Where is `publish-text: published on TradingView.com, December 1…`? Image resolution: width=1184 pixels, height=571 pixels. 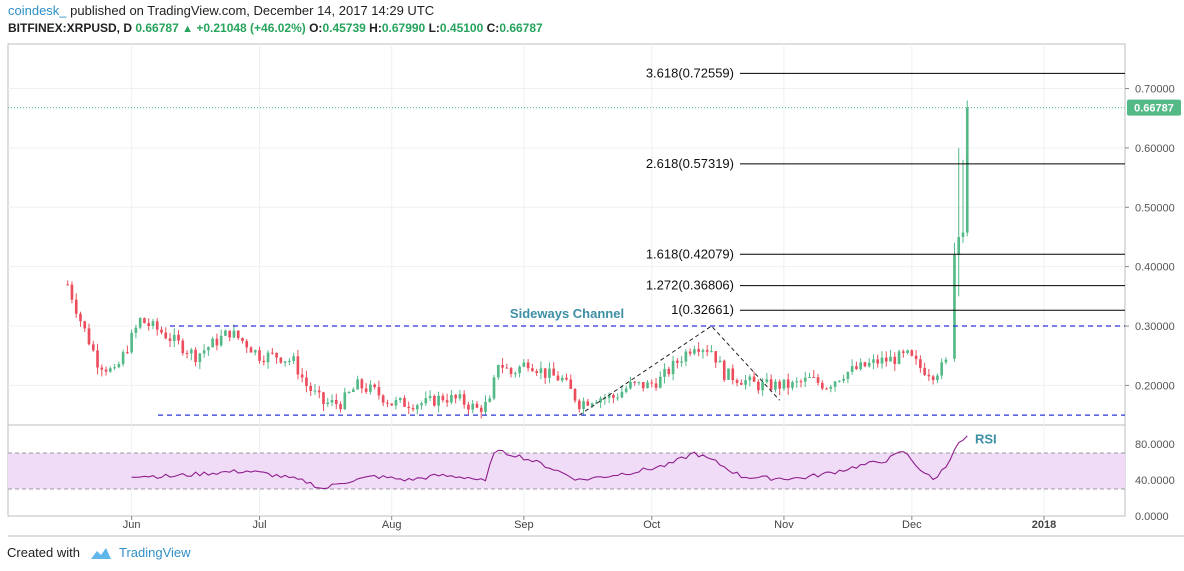 publish-text: published on TradingView.com, December 1… is located at coordinates (252, 10).